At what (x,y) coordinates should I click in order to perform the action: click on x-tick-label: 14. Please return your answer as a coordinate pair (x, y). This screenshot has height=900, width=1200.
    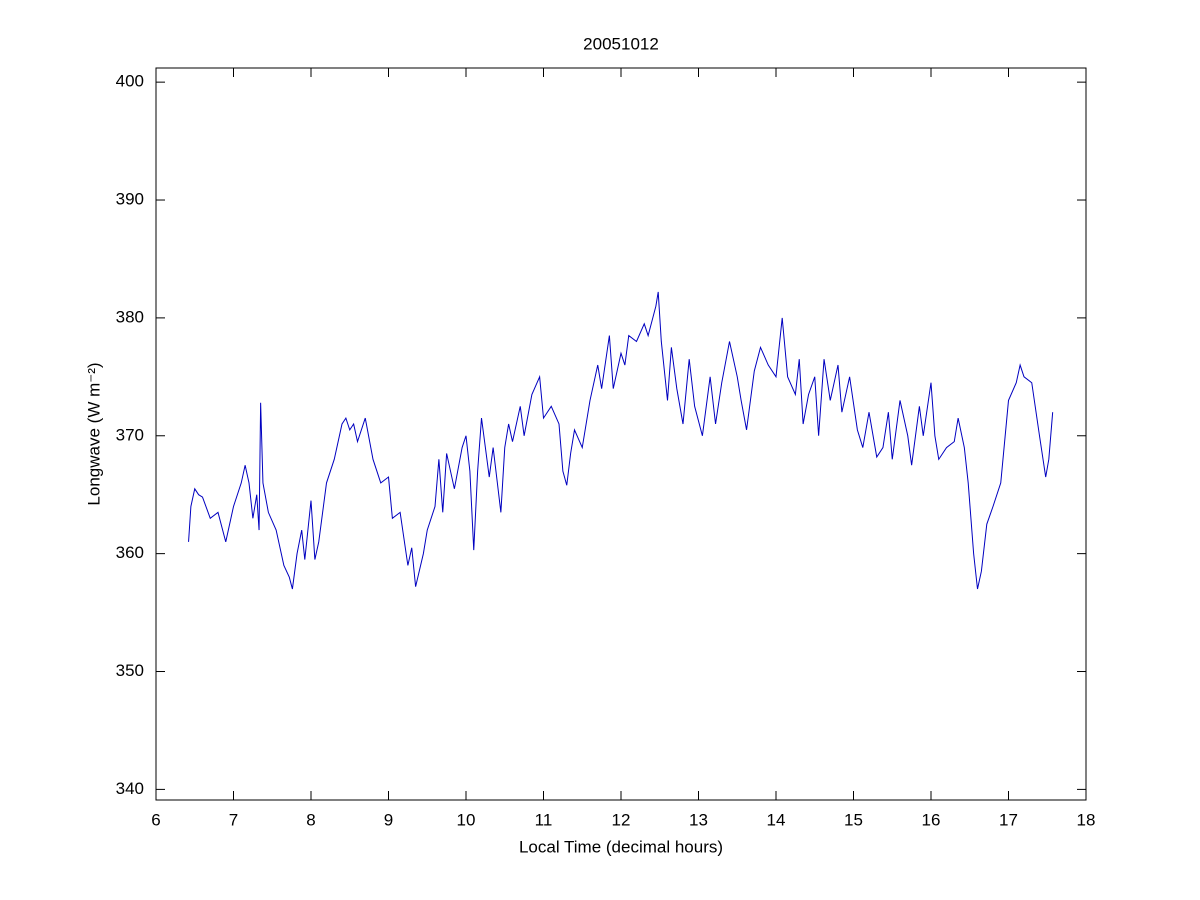
    Looking at the image, I should click on (776, 819).